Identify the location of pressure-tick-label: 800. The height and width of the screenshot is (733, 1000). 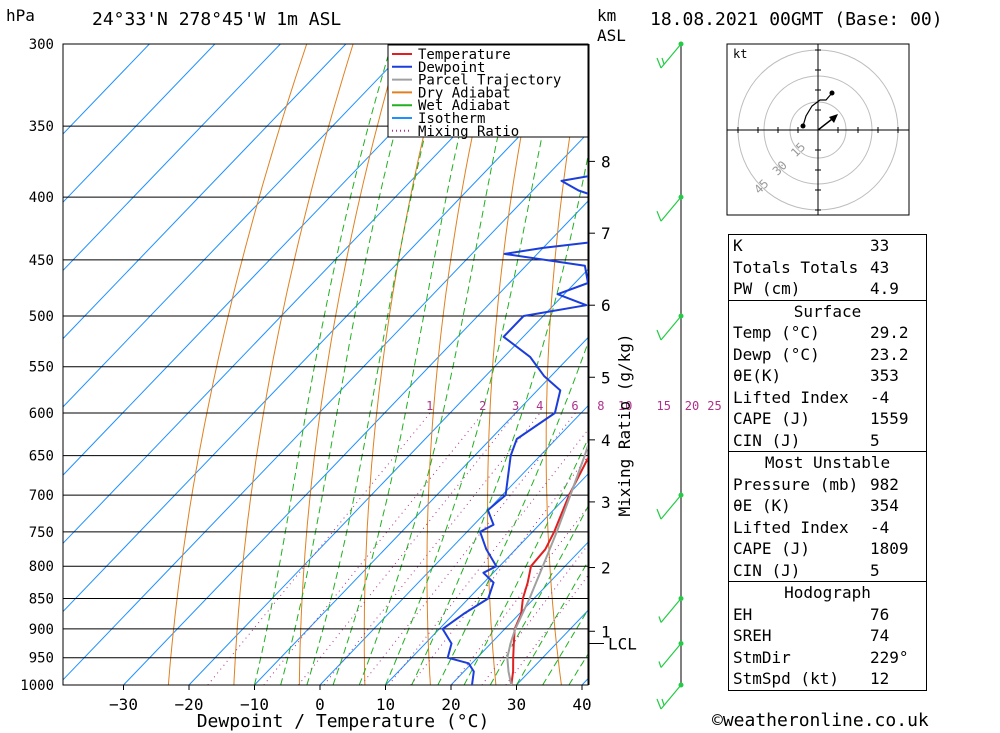
(41, 567).